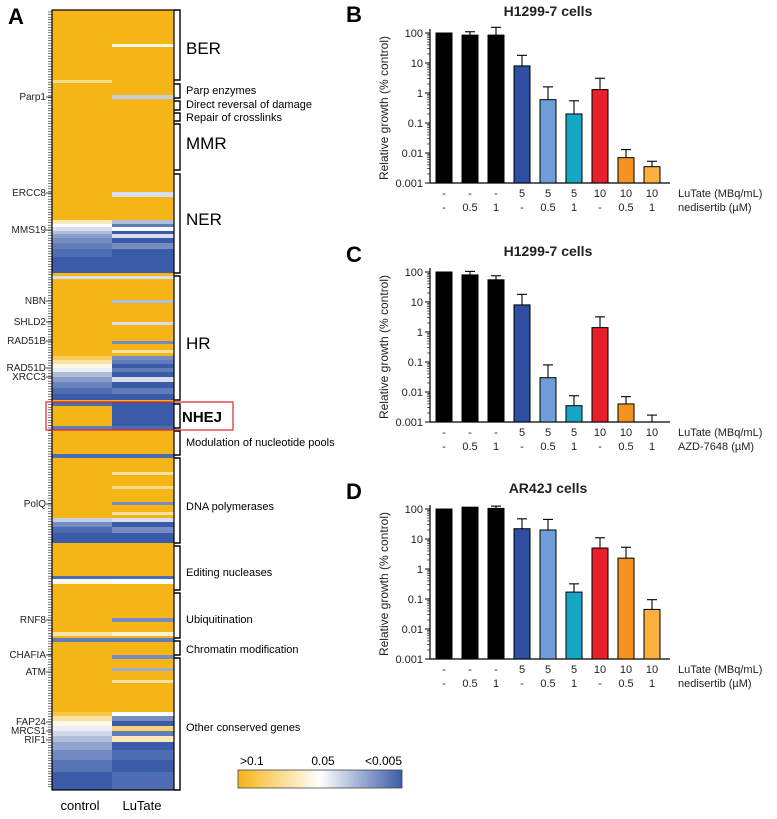 Image resolution: width=777 pixels, height=819 pixels. What do you see at coordinates (383, 761) in the screenshot?
I see `colorbar-label-high: <0.005` at bounding box center [383, 761].